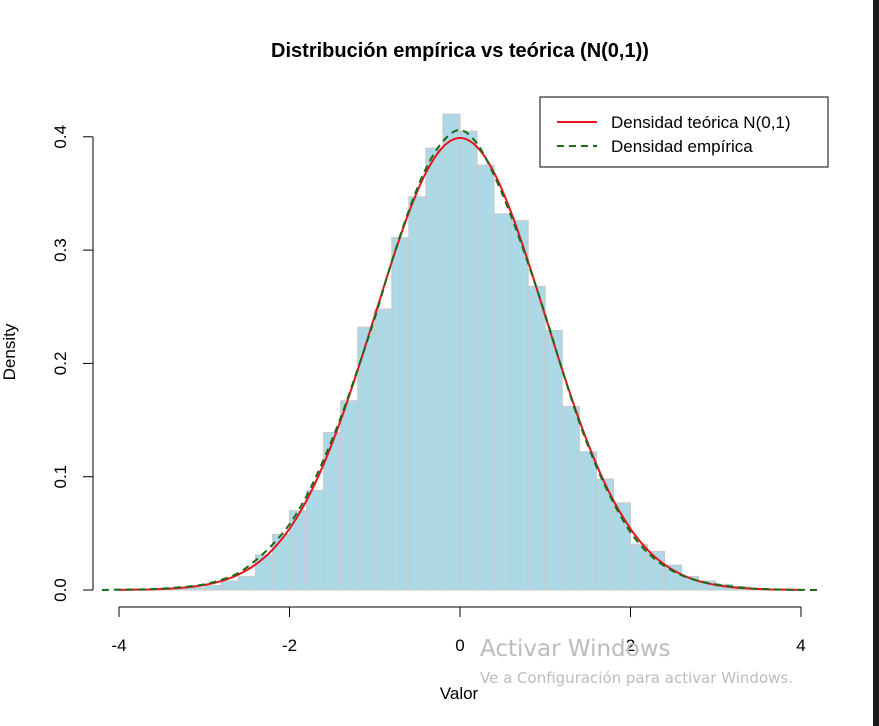 Image resolution: width=879 pixels, height=726 pixels. I want to click on y-axis: 0.0 0.1 0.2 0.3 0.4, so click(72, 363).